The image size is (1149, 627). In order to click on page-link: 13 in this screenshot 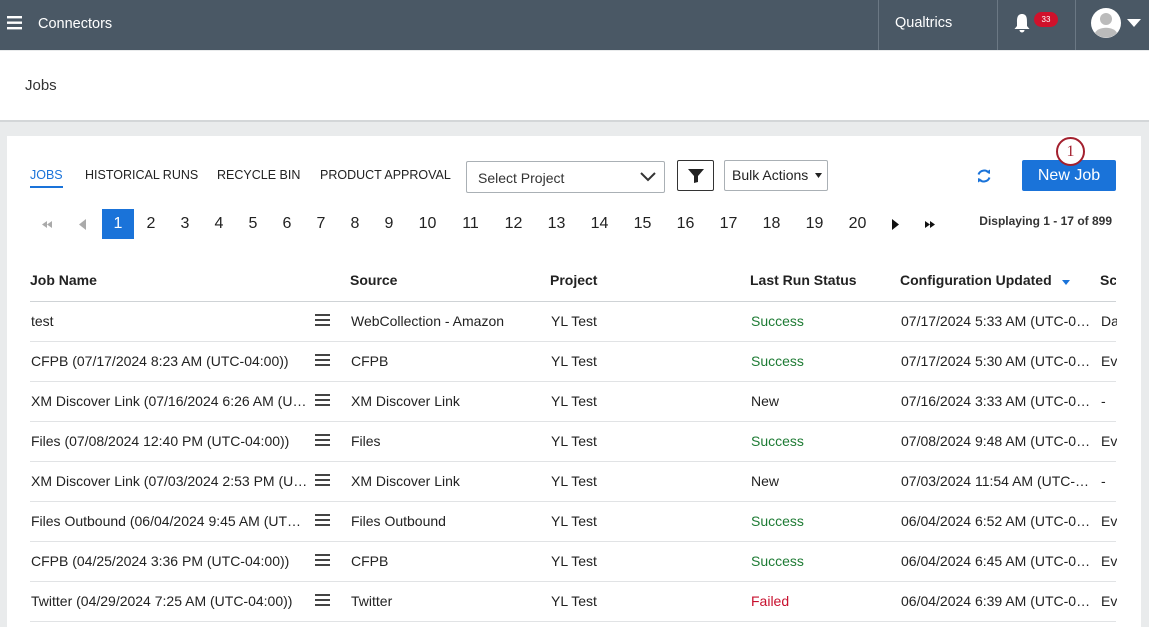, I will do `click(556, 223)`.